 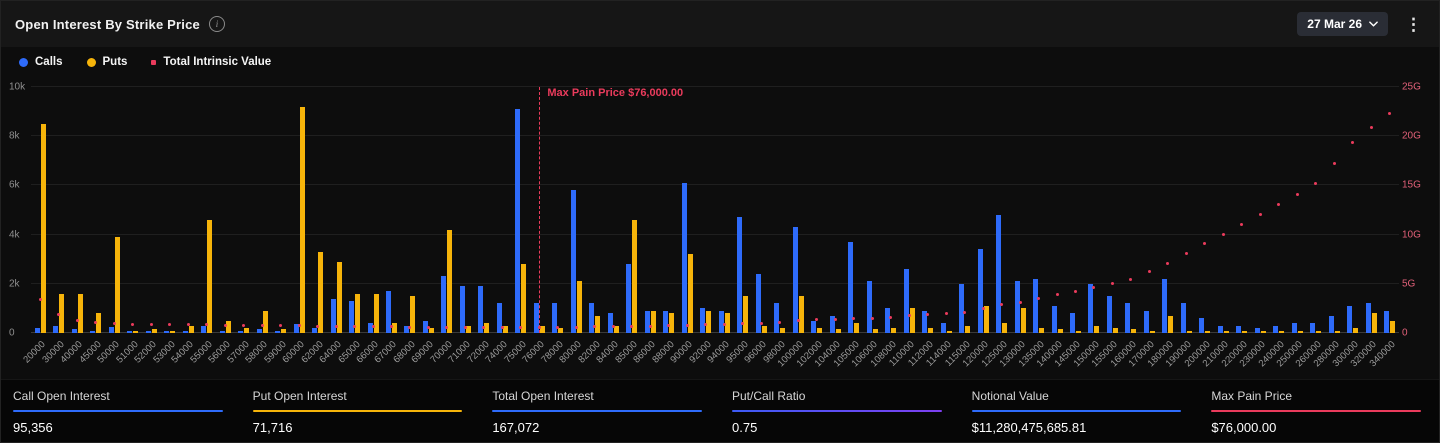 What do you see at coordinates (41, 62) in the screenshot?
I see `legend-item-calls: Calls` at bounding box center [41, 62].